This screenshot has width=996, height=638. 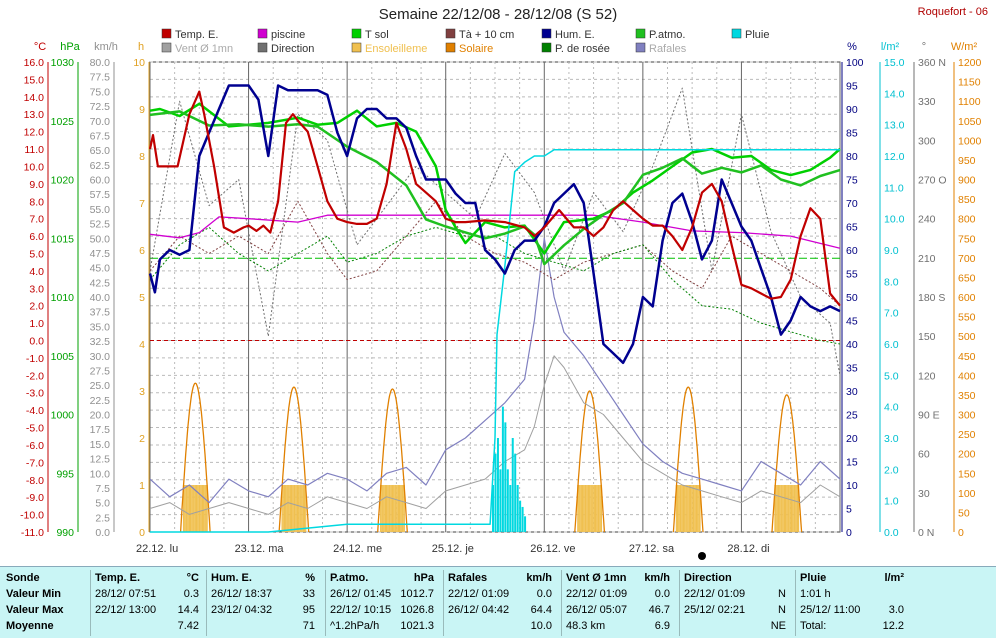 What do you see at coordinates (142, 533) in the screenshot?
I see `sun-tick-label: 0` at bounding box center [142, 533].